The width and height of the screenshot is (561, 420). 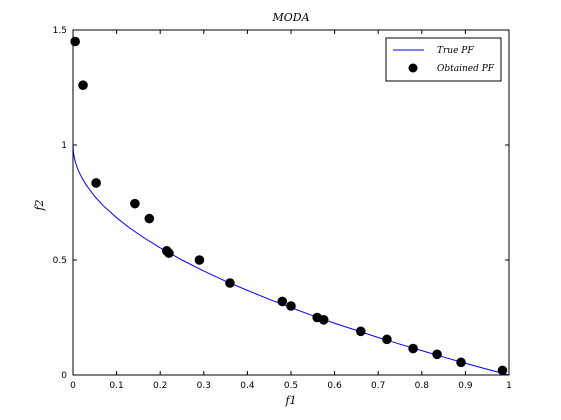 I want to click on y-tick-label: 0.5, so click(x=60, y=261).